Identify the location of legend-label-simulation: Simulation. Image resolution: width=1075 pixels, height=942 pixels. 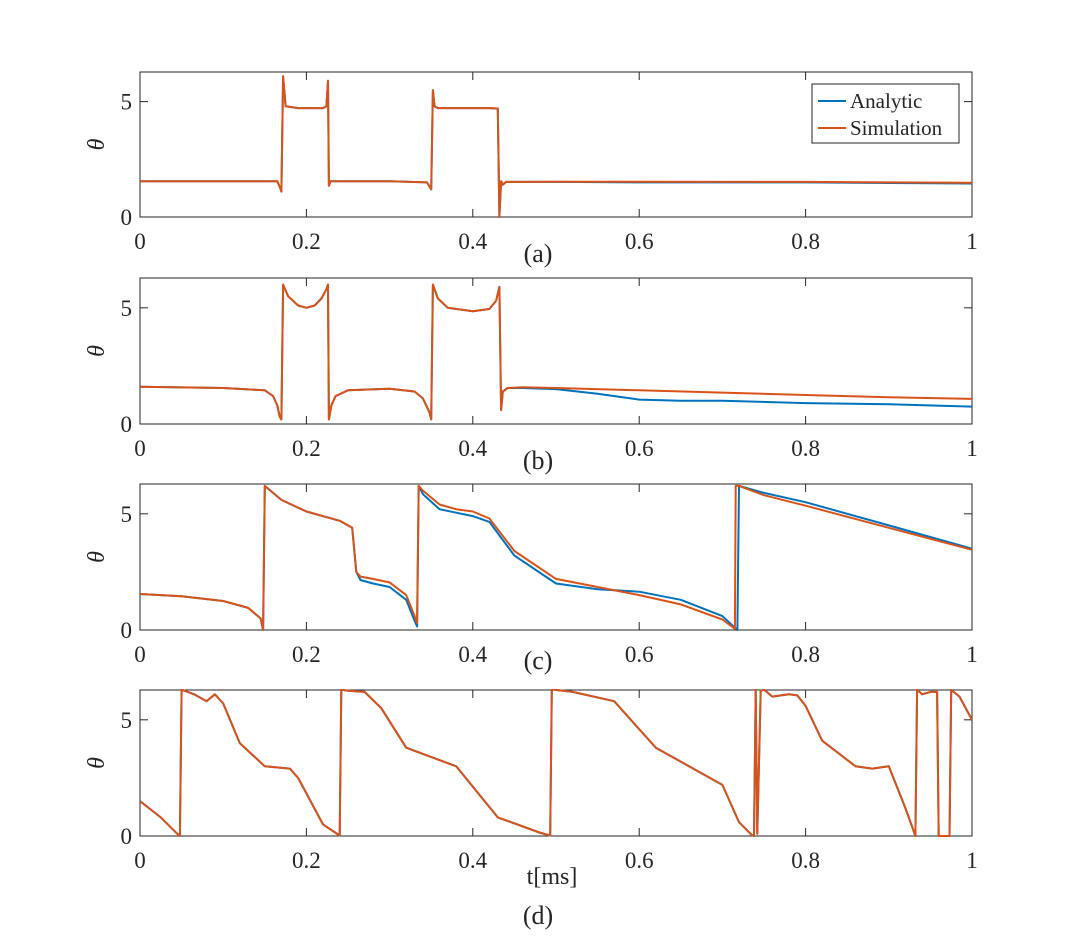
(896, 128).